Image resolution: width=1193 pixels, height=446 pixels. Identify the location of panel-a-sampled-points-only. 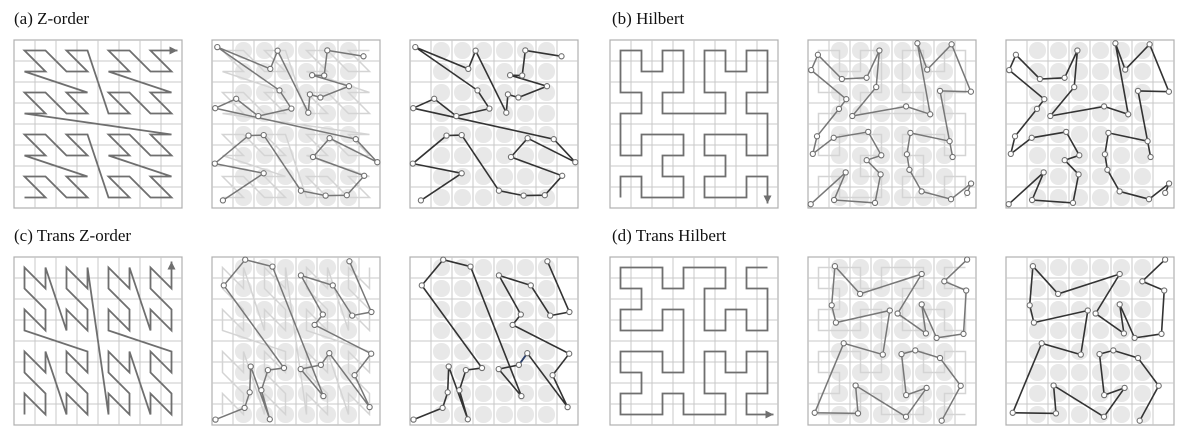
(494, 124).